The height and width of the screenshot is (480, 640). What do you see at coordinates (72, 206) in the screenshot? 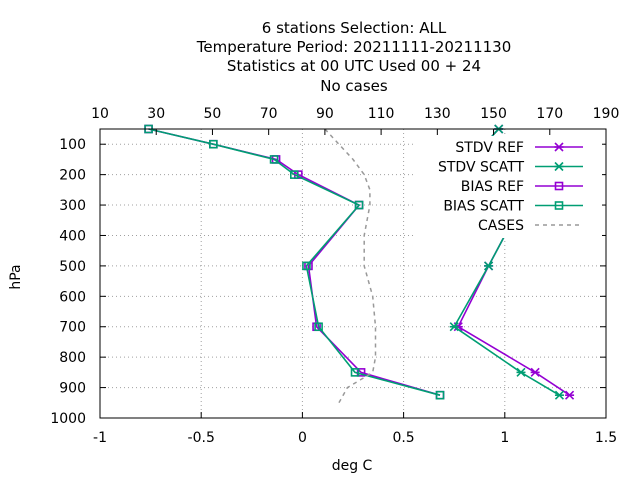
I see `y-tick-label: 300` at bounding box center [72, 206].